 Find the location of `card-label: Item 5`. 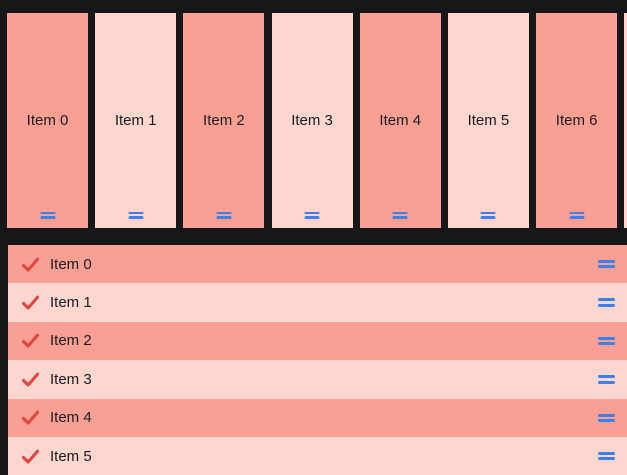

card-label: Item 5 is located at coordinates (488, 120).